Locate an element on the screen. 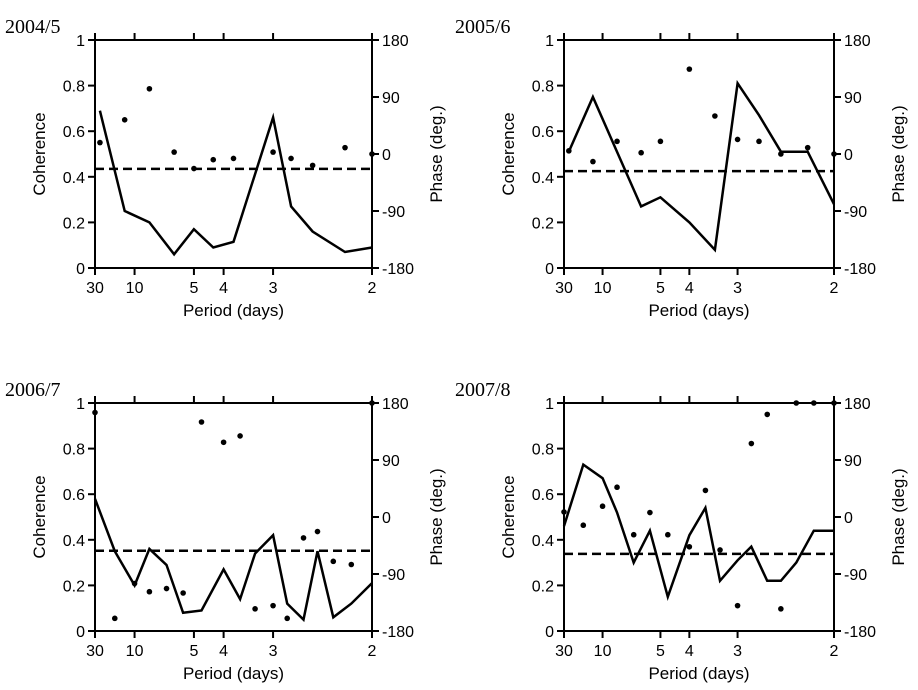  panel-title: 2005/6 is located at coordinates (483, 27).